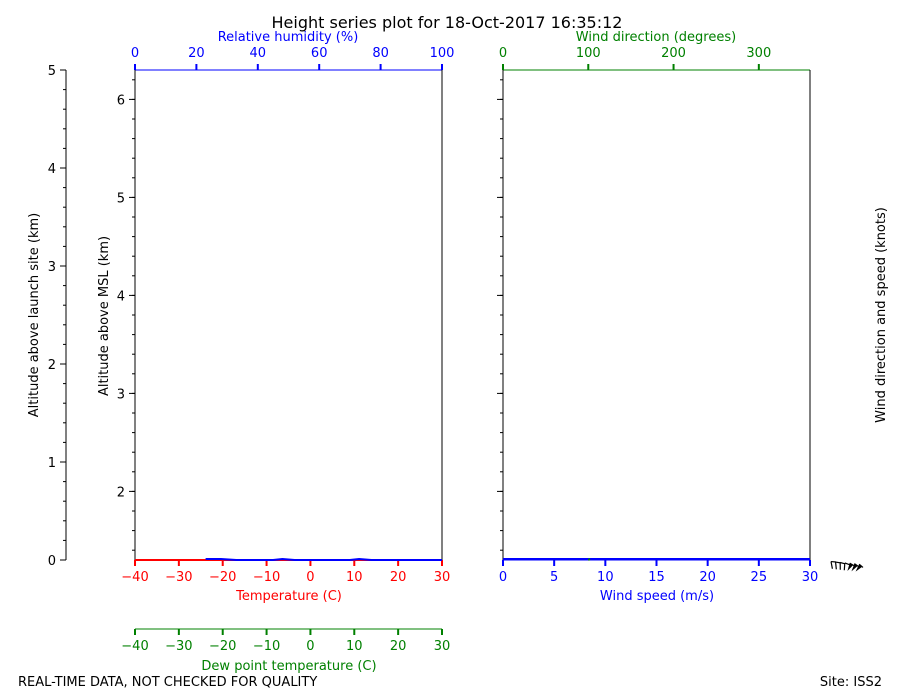 This screenshot has width=900, height=700. I want to click on humidity-tick-label: 80, so click(380, 53).